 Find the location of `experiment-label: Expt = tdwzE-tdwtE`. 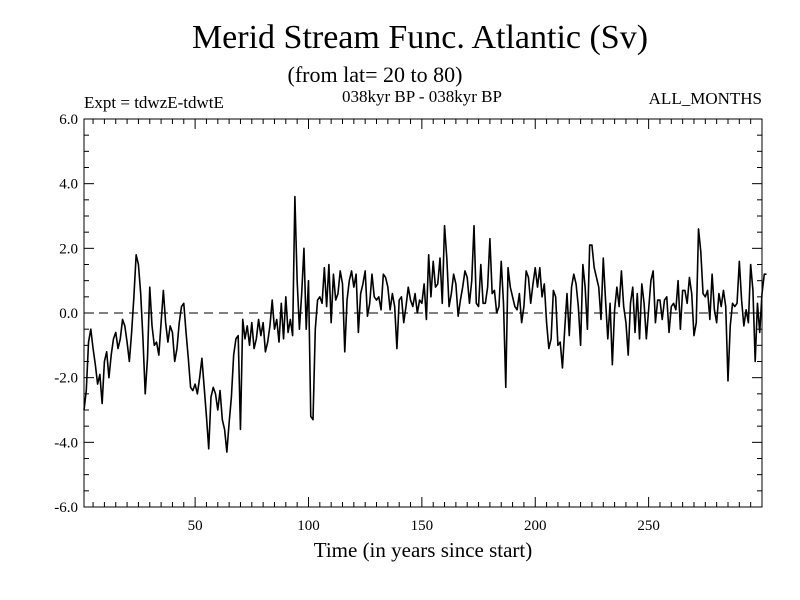

experiment-label: Expt = tdwzE-tdwtE is located at coordinates (154, 102).